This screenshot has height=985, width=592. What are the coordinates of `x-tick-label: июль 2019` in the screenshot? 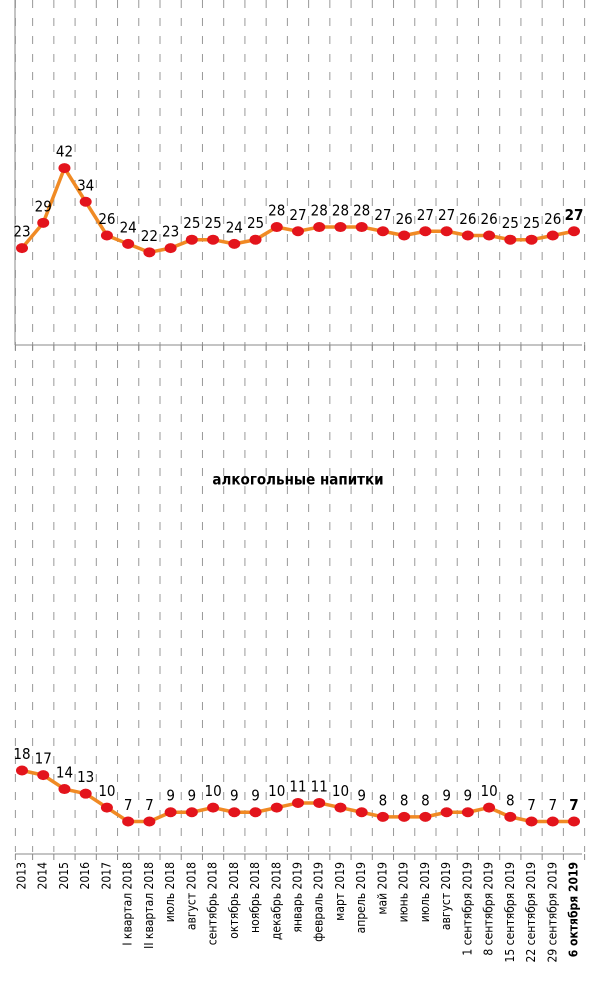 It's located at (425, 892).